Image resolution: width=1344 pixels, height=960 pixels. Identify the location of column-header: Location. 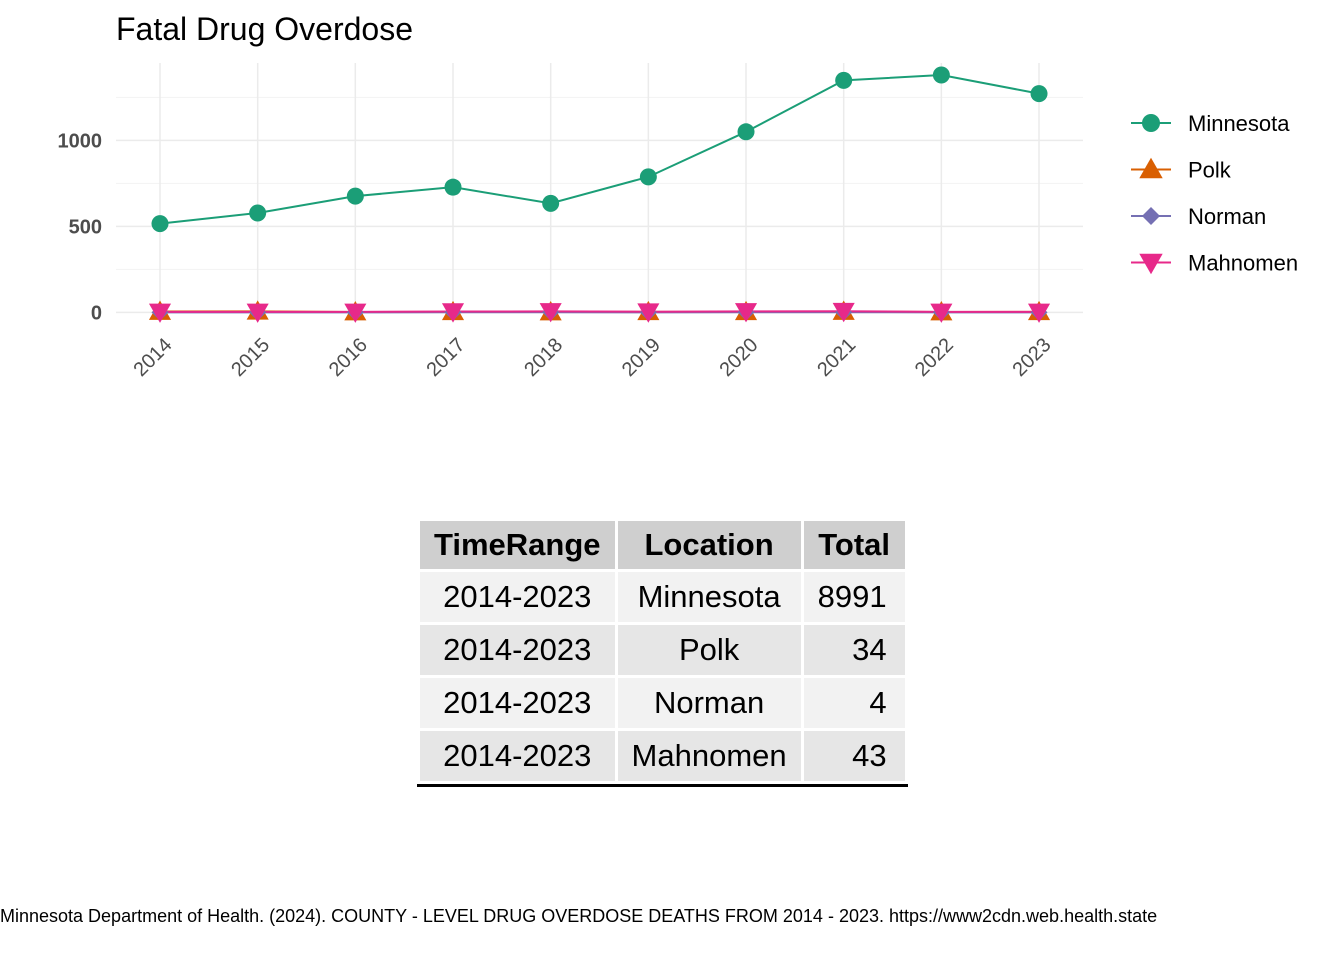
(709, 545).